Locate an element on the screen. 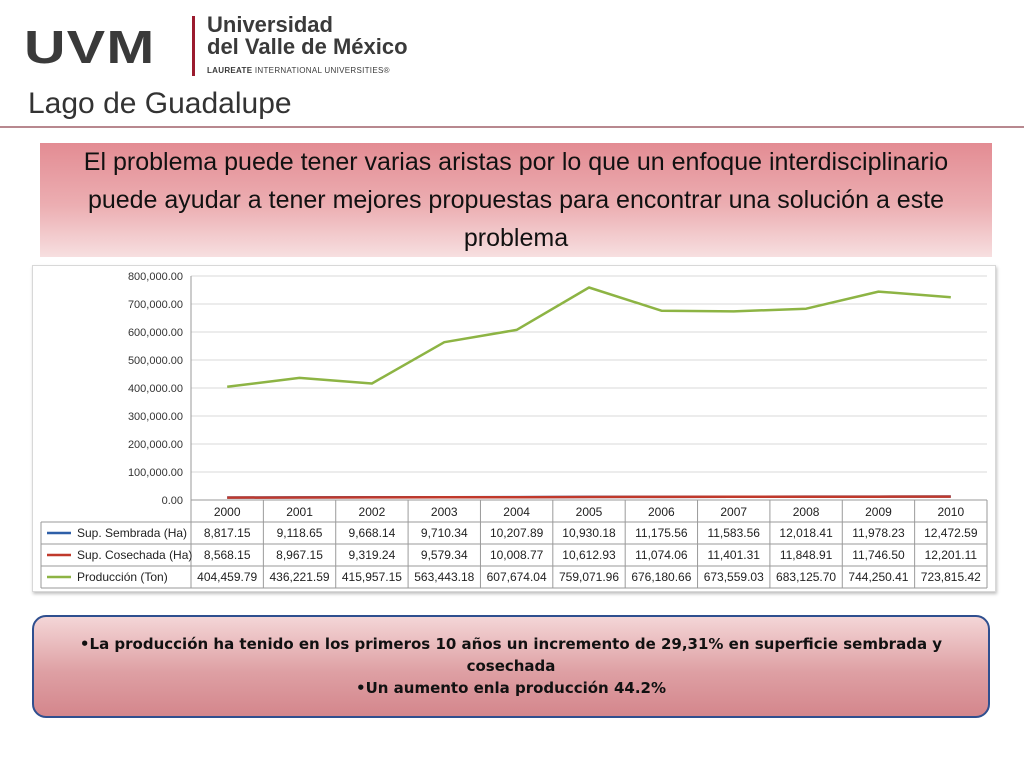 The width and height of the screenshot is (1024, 768). y-tick-label: 200,000.00 is located at coordinates (155, 445).